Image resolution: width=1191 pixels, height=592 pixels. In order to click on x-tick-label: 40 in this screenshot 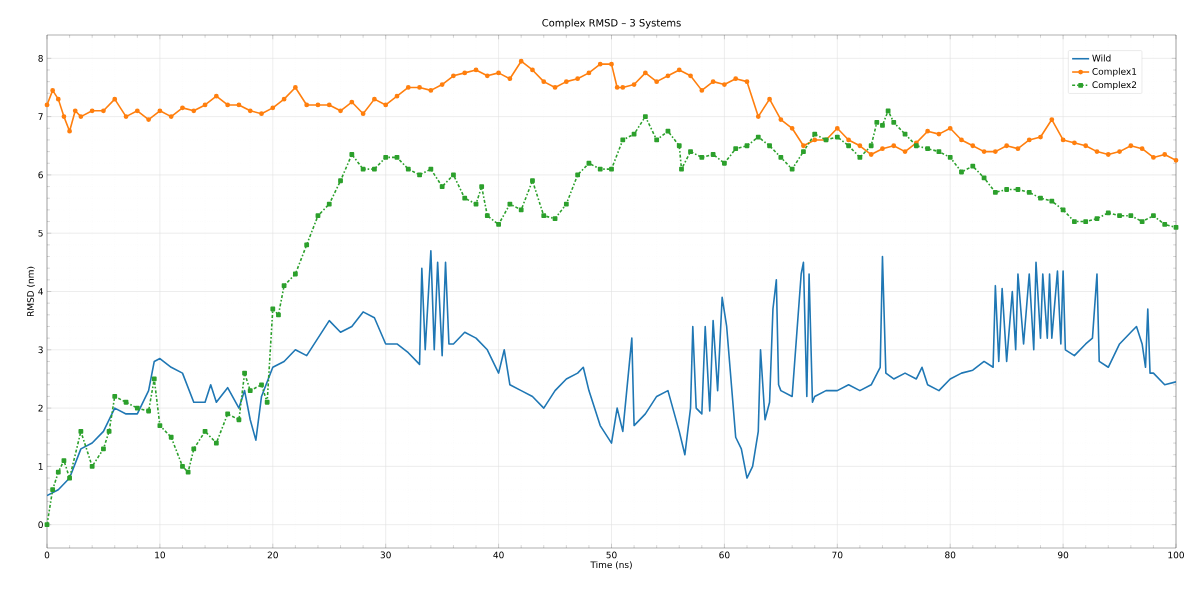, I will do `click(498, 555)`.